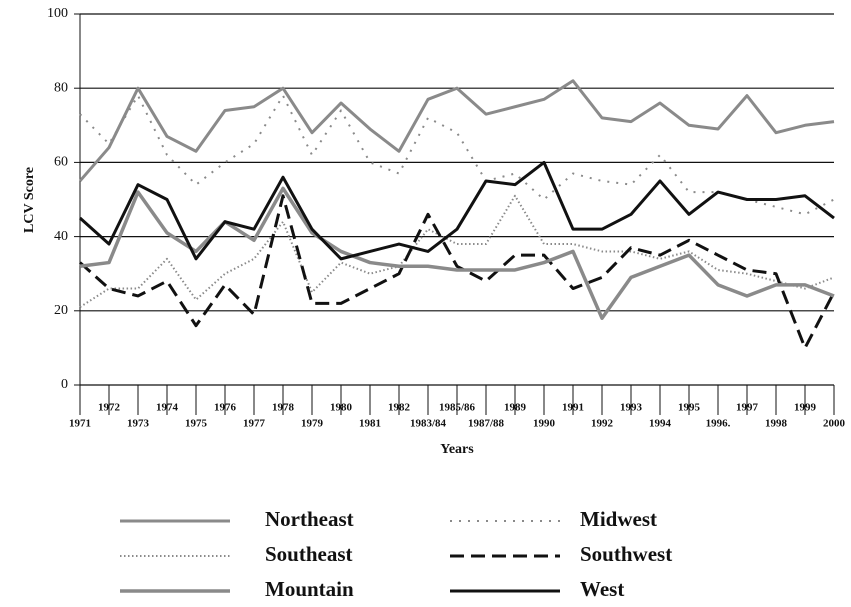 This screenshot has height=607, width=851. I want to click on x-tick-label: 1987/88, so click(486, 424).